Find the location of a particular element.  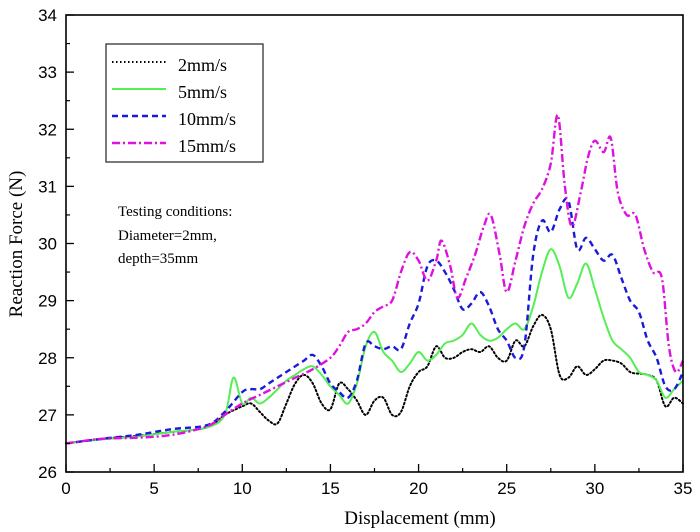

y-tick-label: 34 is located at coordinates (47, 15).